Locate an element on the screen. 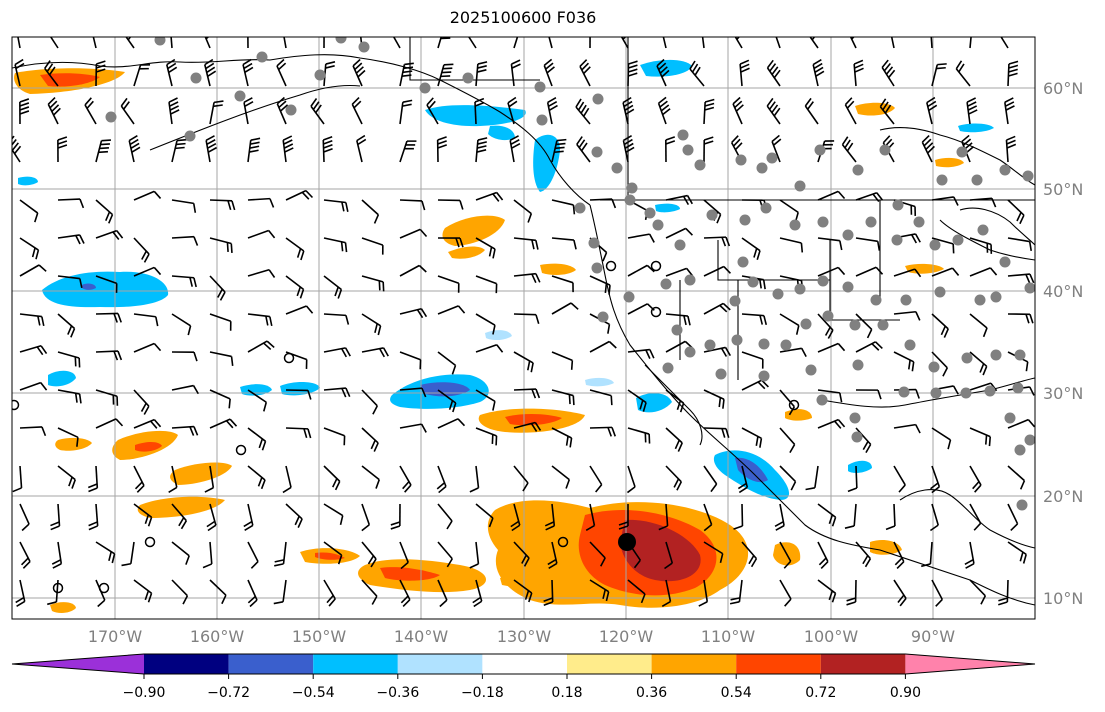  lon-label: 150°W is located at coordinates (319, 636).